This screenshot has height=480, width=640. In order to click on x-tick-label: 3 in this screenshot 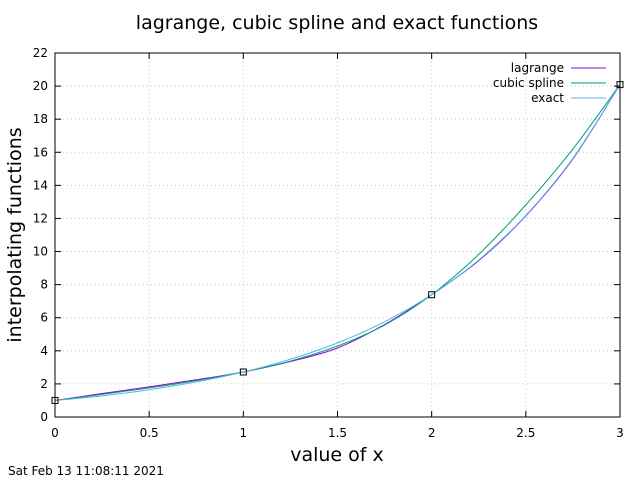, I will do `click(620, 433)`.